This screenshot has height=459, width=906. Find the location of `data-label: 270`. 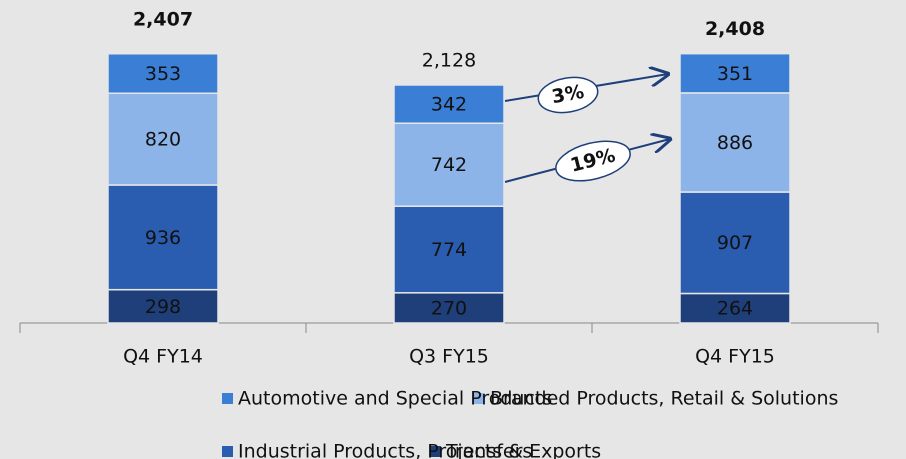

data-label: 270 is located at coordinates (449, 308).